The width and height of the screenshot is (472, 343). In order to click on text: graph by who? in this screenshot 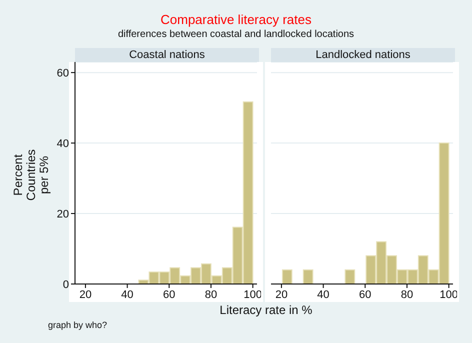, I will do `click(78, 325)`.